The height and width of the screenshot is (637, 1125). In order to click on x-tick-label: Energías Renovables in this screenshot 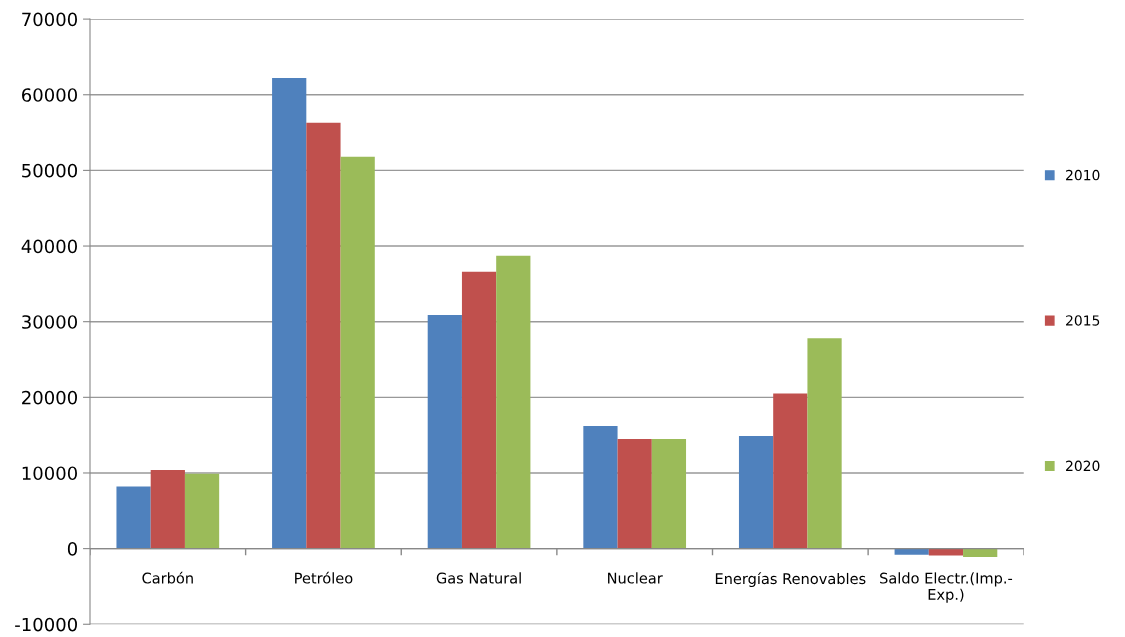, I will do `click(790, 580)`.